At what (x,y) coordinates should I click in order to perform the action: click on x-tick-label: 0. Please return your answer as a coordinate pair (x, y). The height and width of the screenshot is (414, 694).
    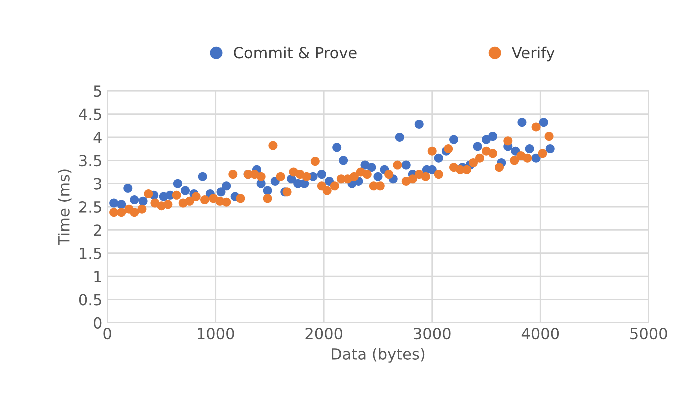
    Looking at the image, I should click on (108, 334).